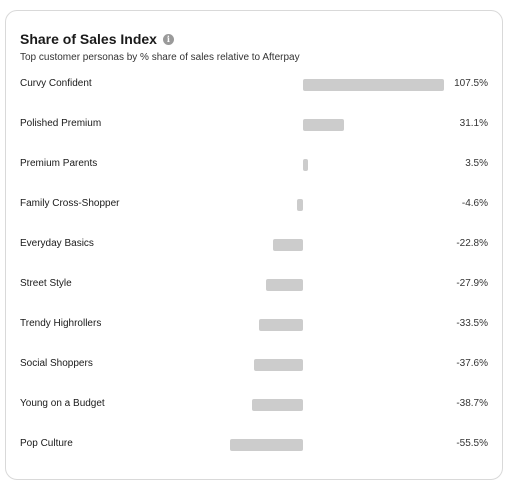 This screenshot has height=490, width=512. I want to click on category-label: Family Cross-Shopper, so click(70, 203).